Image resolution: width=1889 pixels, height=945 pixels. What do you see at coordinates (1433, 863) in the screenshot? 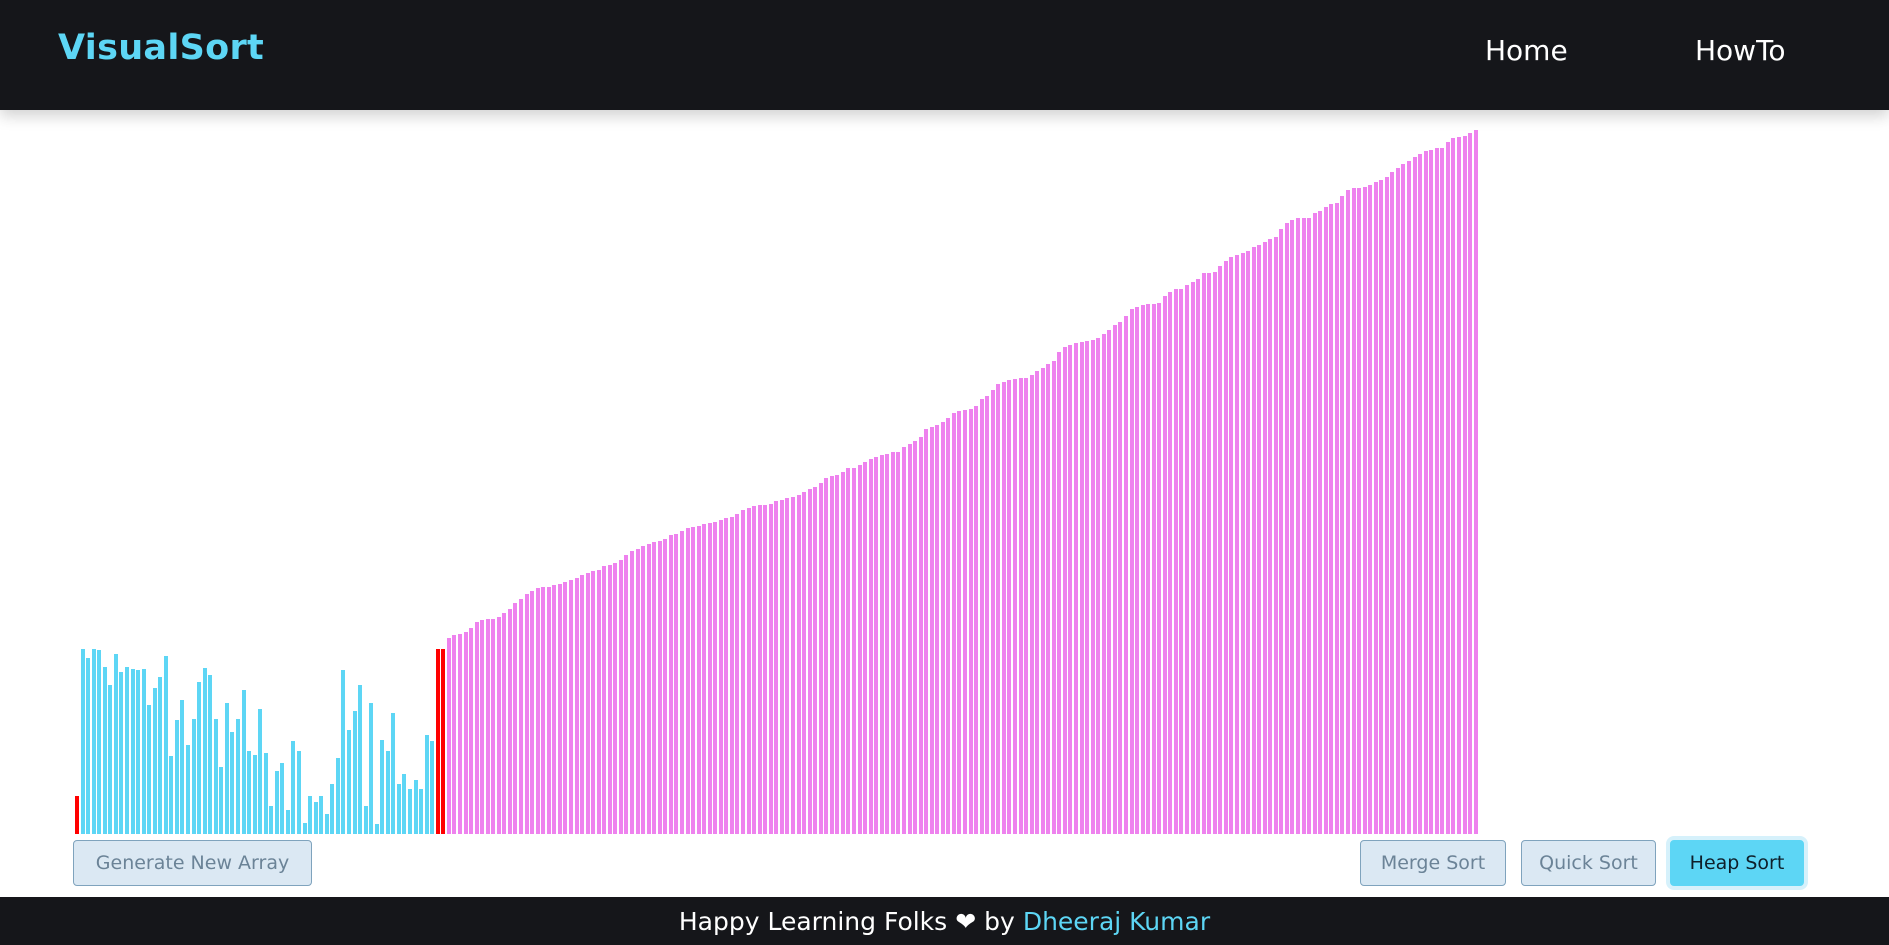
I see `merge-sort-button: Merge Sort` at bounding box center [1433, 863].